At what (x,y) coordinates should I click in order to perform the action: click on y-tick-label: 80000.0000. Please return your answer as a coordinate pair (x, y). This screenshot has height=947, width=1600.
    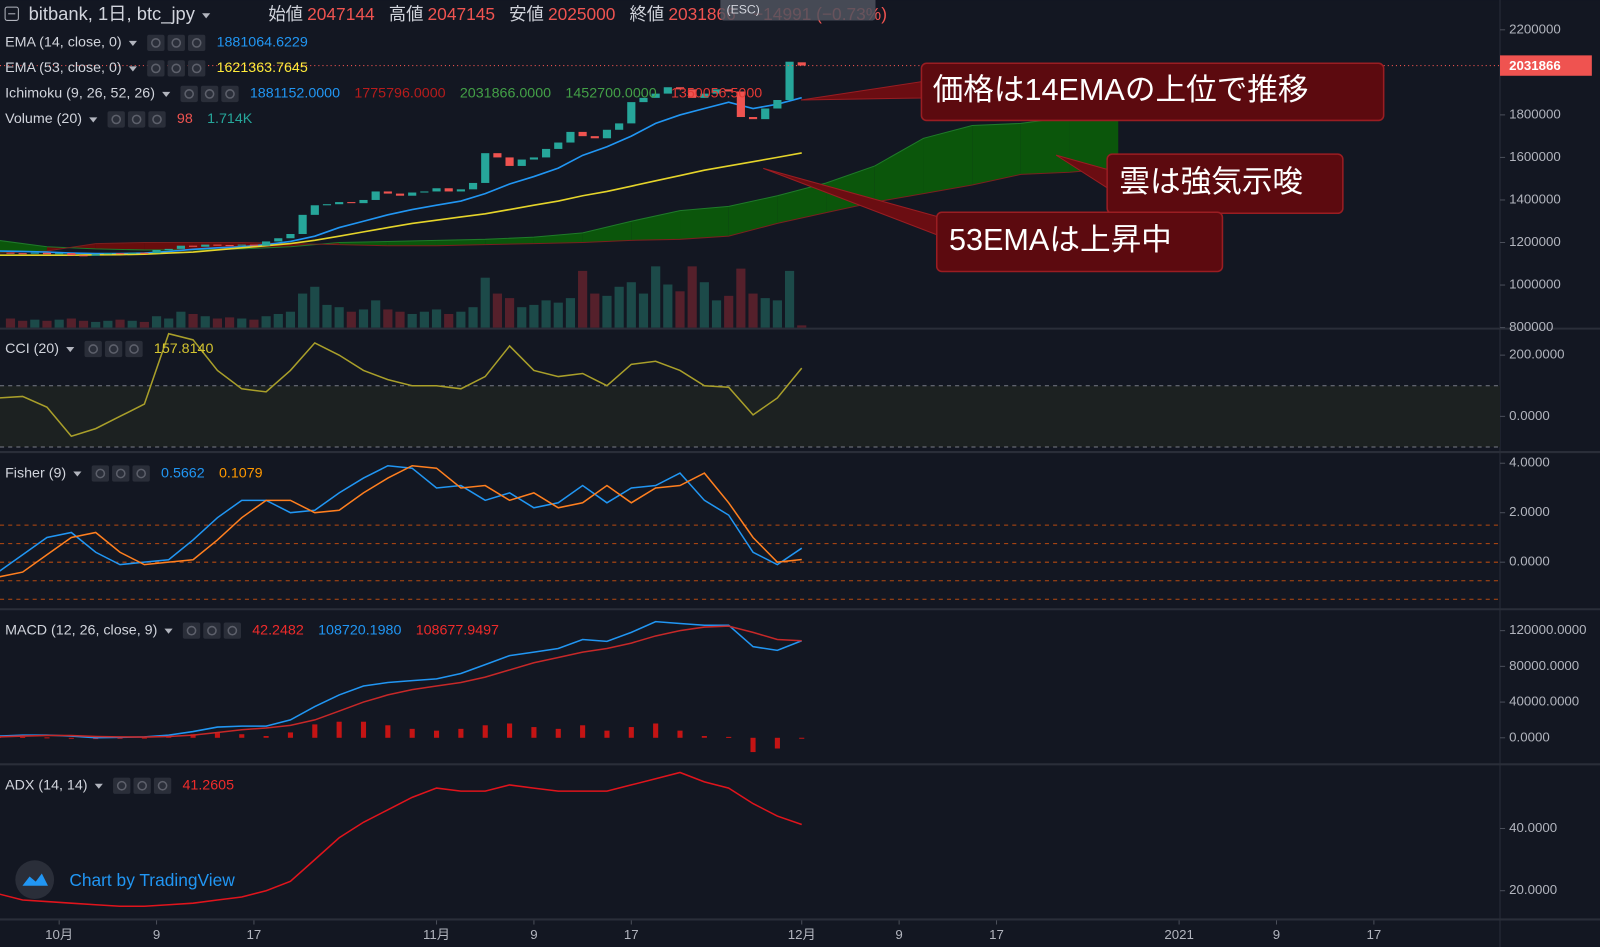
    Looking at the image, I should click on (1544, 665).